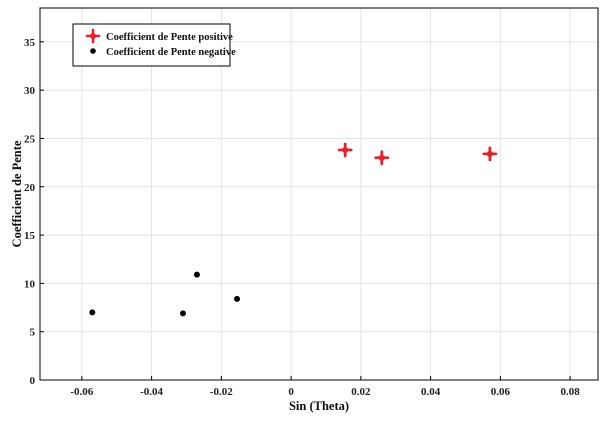 This screenshot has height=421, width=603. Describe the element at coordinates (33, 381) in the screenshot. I see `y-tick-label: 0` at that location.